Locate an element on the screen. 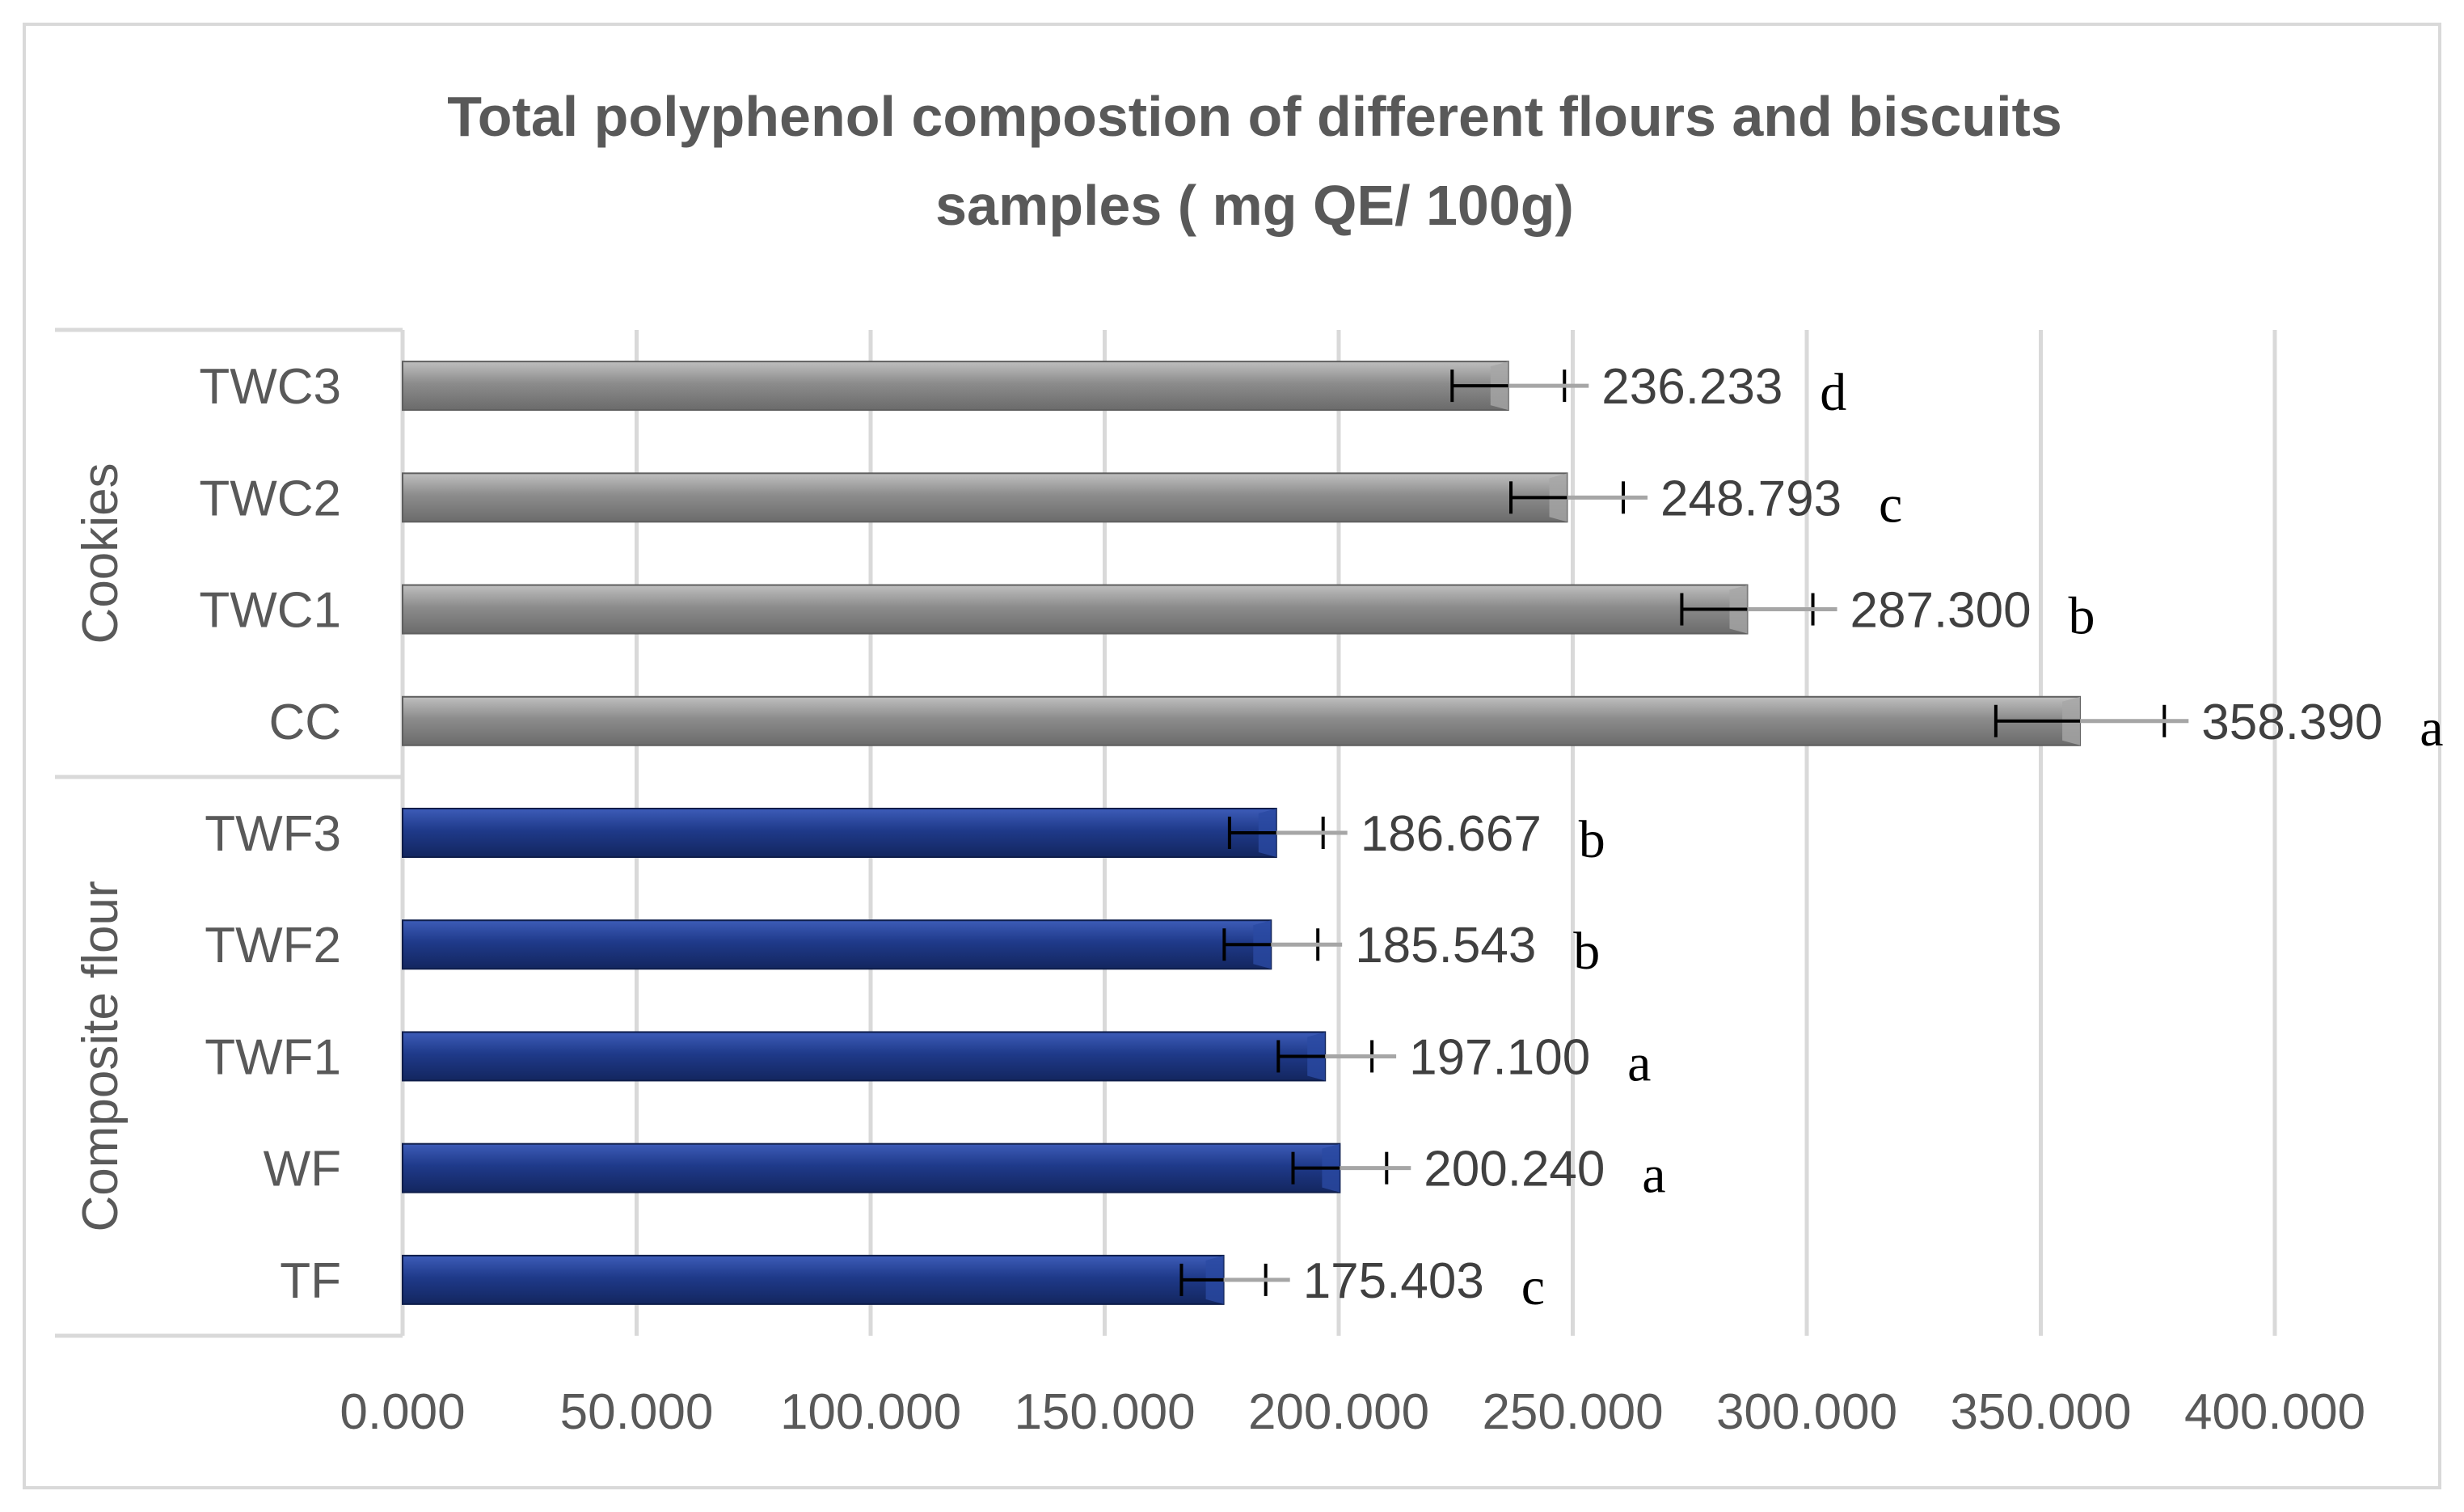  data-label: 186.667 is located at coordinates (1452, 834).